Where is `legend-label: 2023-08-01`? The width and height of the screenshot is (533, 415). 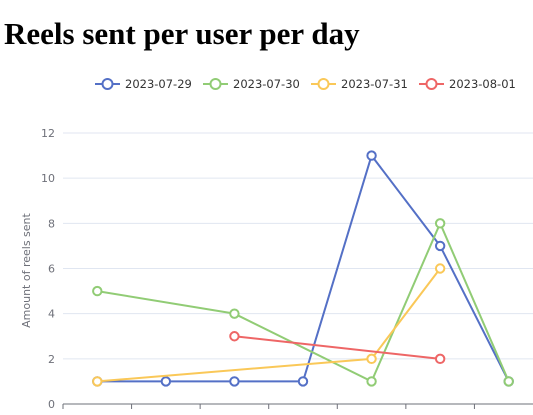 legend-label: 2023-08-01 is located at coordinates (482, 84).